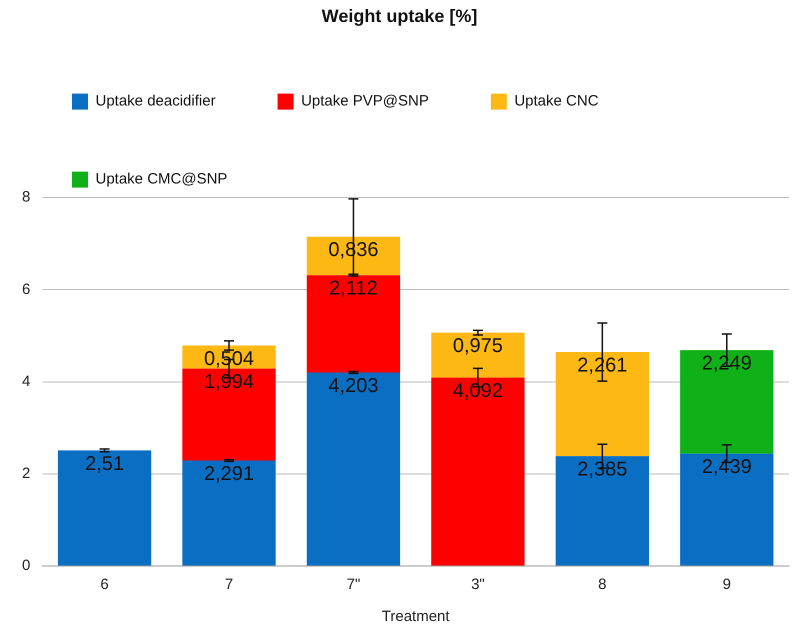 This screenshot has height=634, width=799. Describe the element at coordinates (726, 585) in the screenshot. I see `x-tick-label: 9` at that location.